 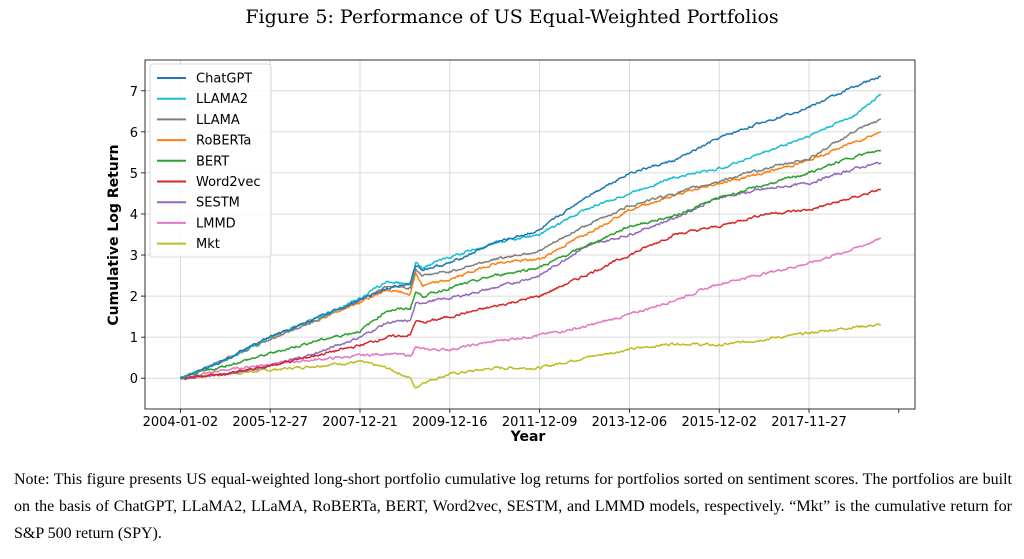 What do you see at coordinates (134, 338) in the screenshot?
I see `y-tick-label: 1` at bounding box center [134, 338].